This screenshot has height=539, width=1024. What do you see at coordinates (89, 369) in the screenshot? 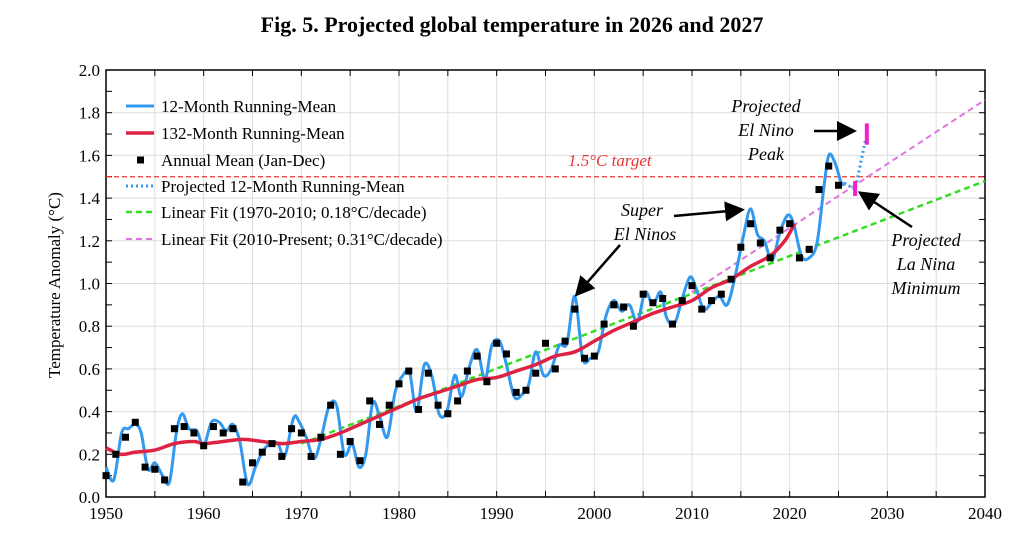
I see `y-tick-label: 0.6` at bounding box center [89, 369].